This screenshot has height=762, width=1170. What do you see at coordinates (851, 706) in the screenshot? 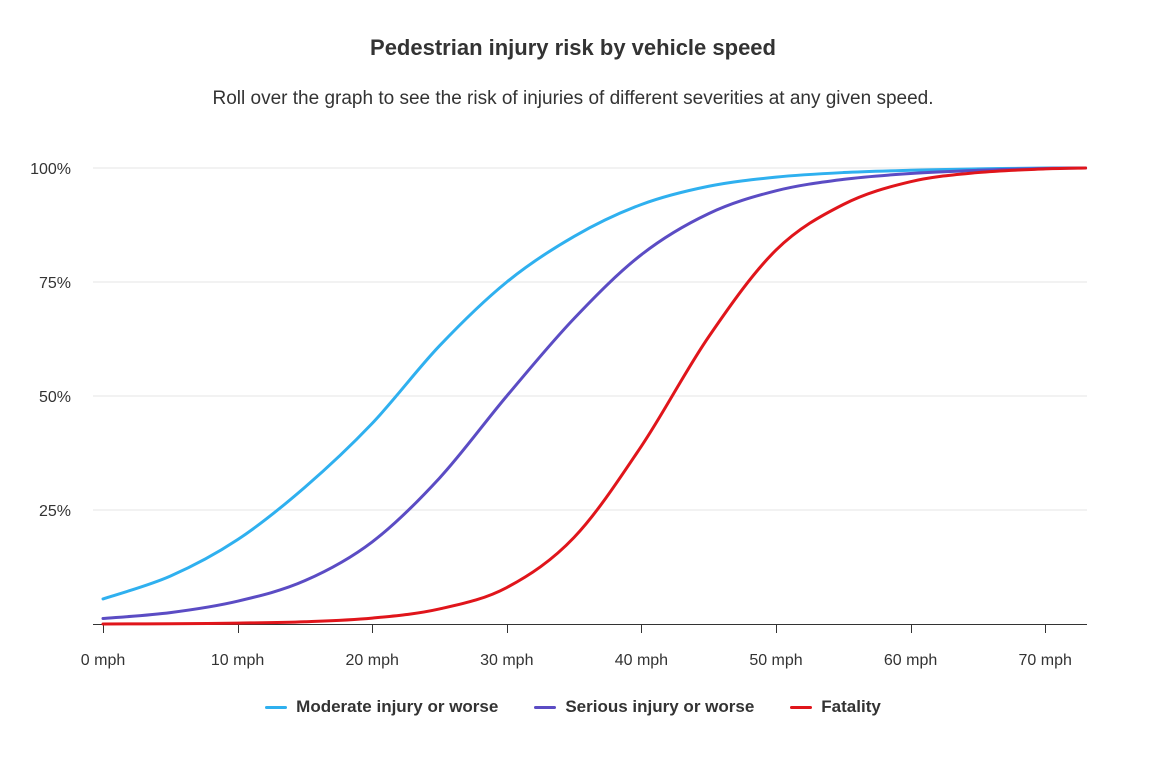
I see `legend-label: Fatality` at bounding box center [851, 706].